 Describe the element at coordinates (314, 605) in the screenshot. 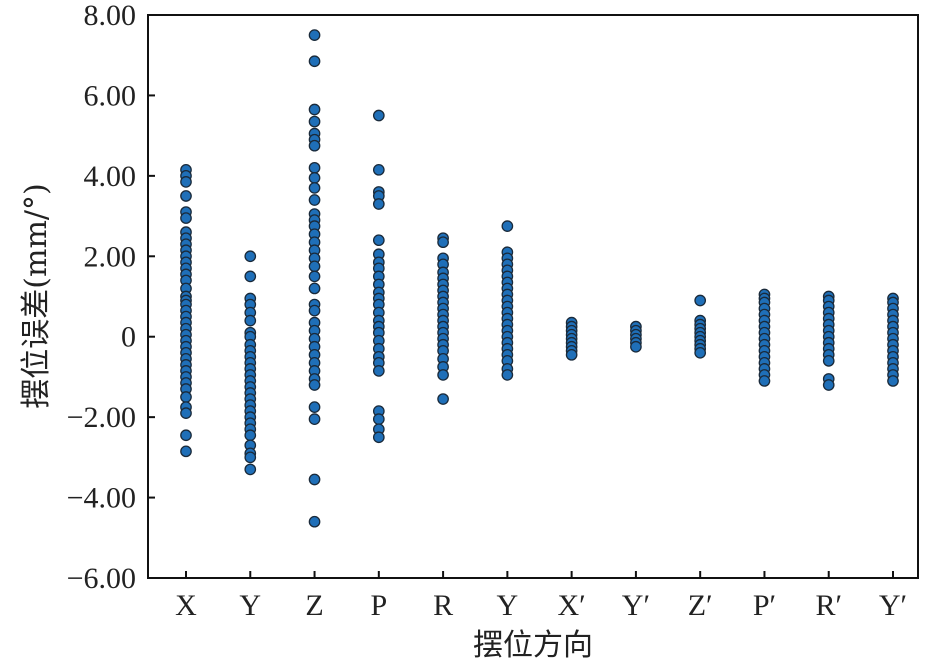

I see `x-tick-label: Z` at that location.